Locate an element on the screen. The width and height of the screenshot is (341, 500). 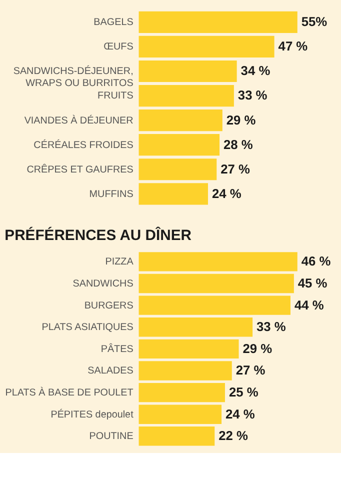
data-label: 28 % is located at coordinates (238, 144).